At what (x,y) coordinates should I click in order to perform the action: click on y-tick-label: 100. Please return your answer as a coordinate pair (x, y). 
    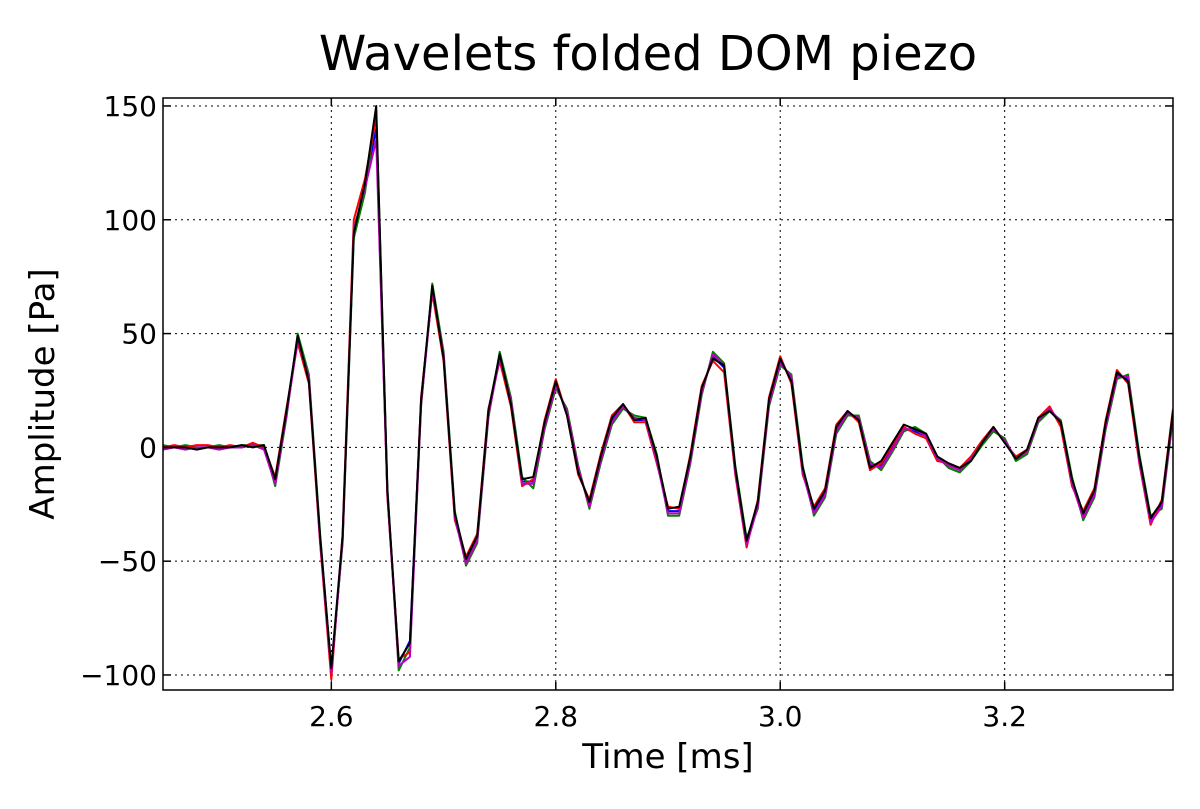
    Looking at the image, I should click on (130, 220).